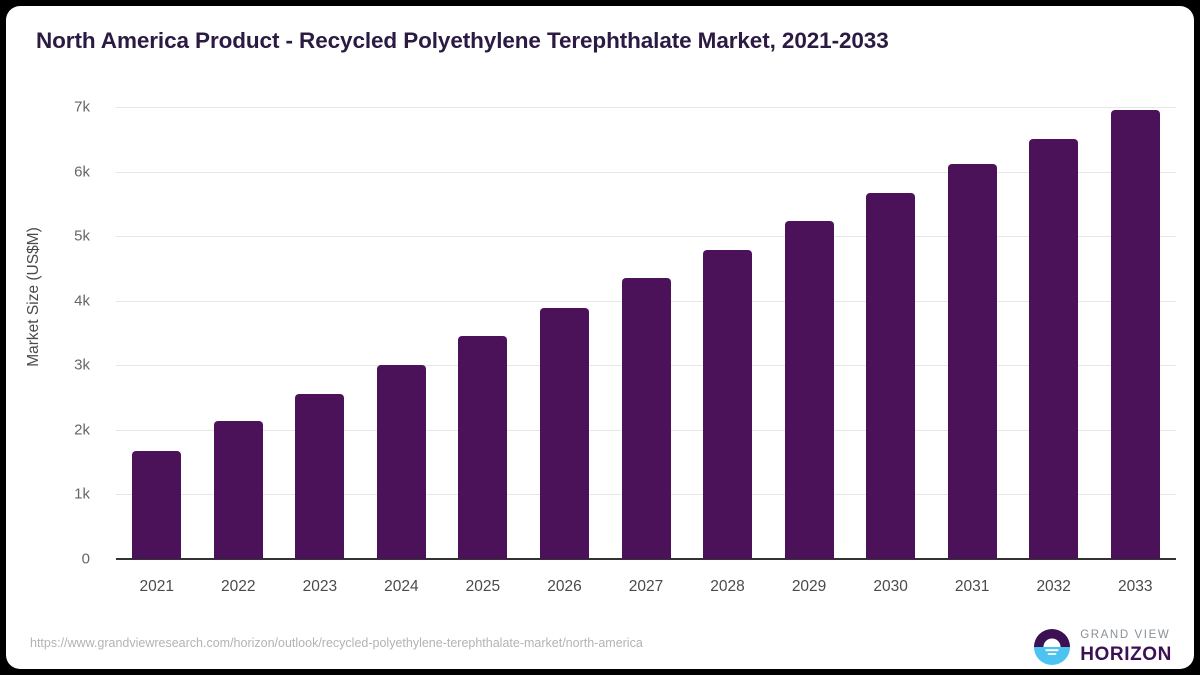  What do you see at coordinates (1126, 654) in the screenshot?
I see `logo-bottom-text: HORIZON` at bounding box center [1126, 654].